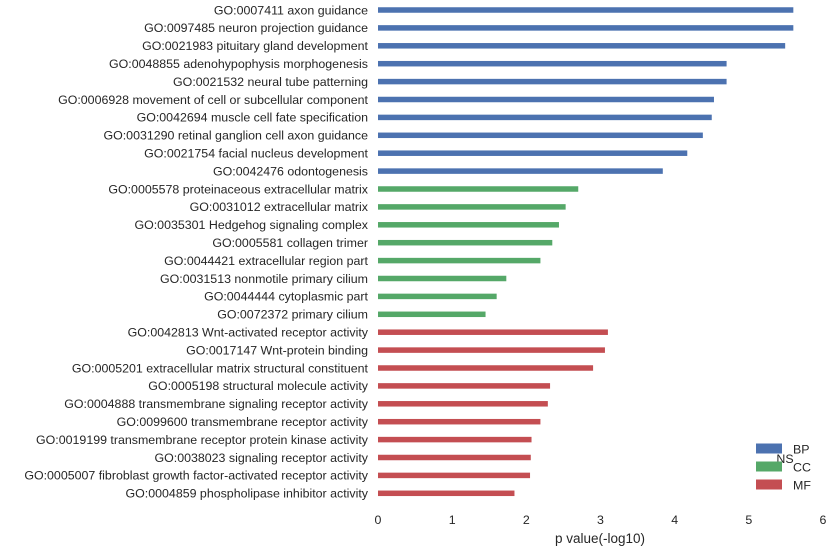 This screenshot has height=552, width=835. Describe the element at coordinates (290, 171) in the screenshot. I see `category-label: GO:0042476 odontogenesis` at that location.